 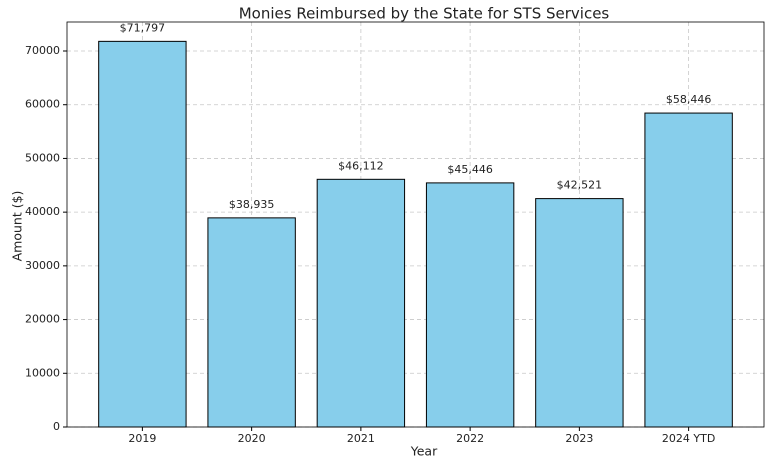 I want to click on y-tick-label: 60000, so click(x=42, y=104).